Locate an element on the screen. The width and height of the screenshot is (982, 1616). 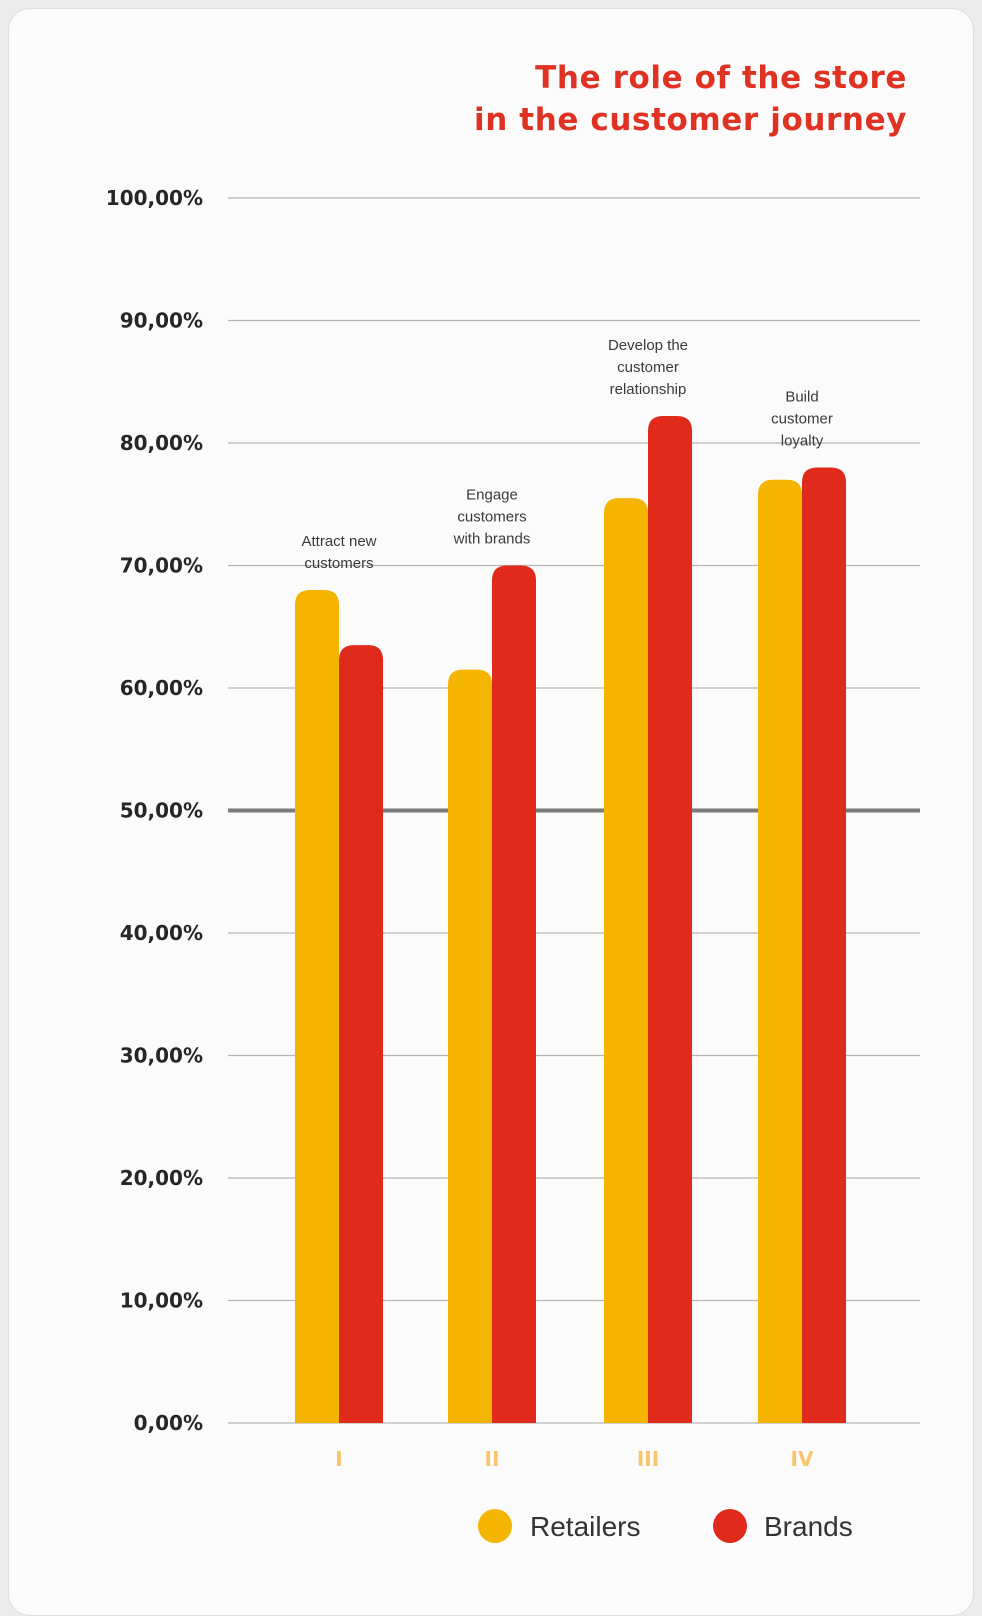
x-category-label: IV is located at coordinates (802, 1459).